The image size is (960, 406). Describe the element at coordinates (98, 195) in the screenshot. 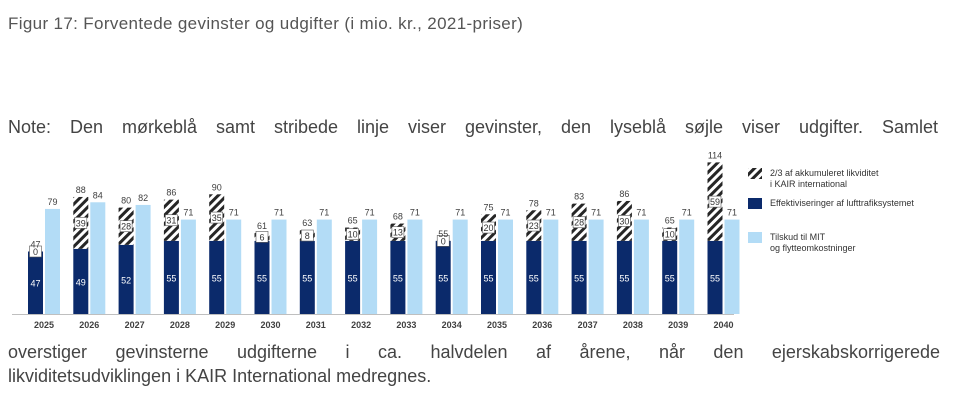

I see `subsidy-value-label: 84` at that location.